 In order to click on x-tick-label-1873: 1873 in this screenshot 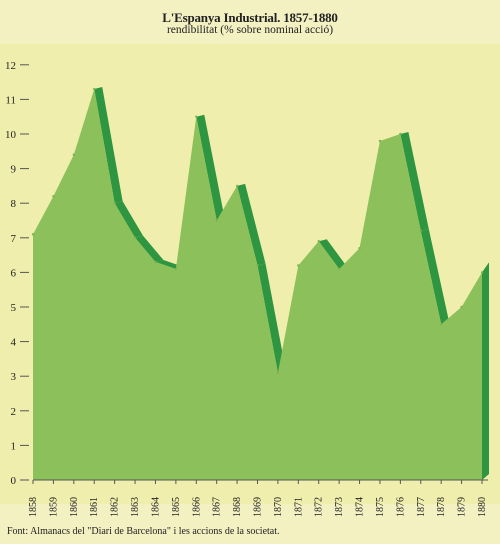, I will do `click(339, 507)`.